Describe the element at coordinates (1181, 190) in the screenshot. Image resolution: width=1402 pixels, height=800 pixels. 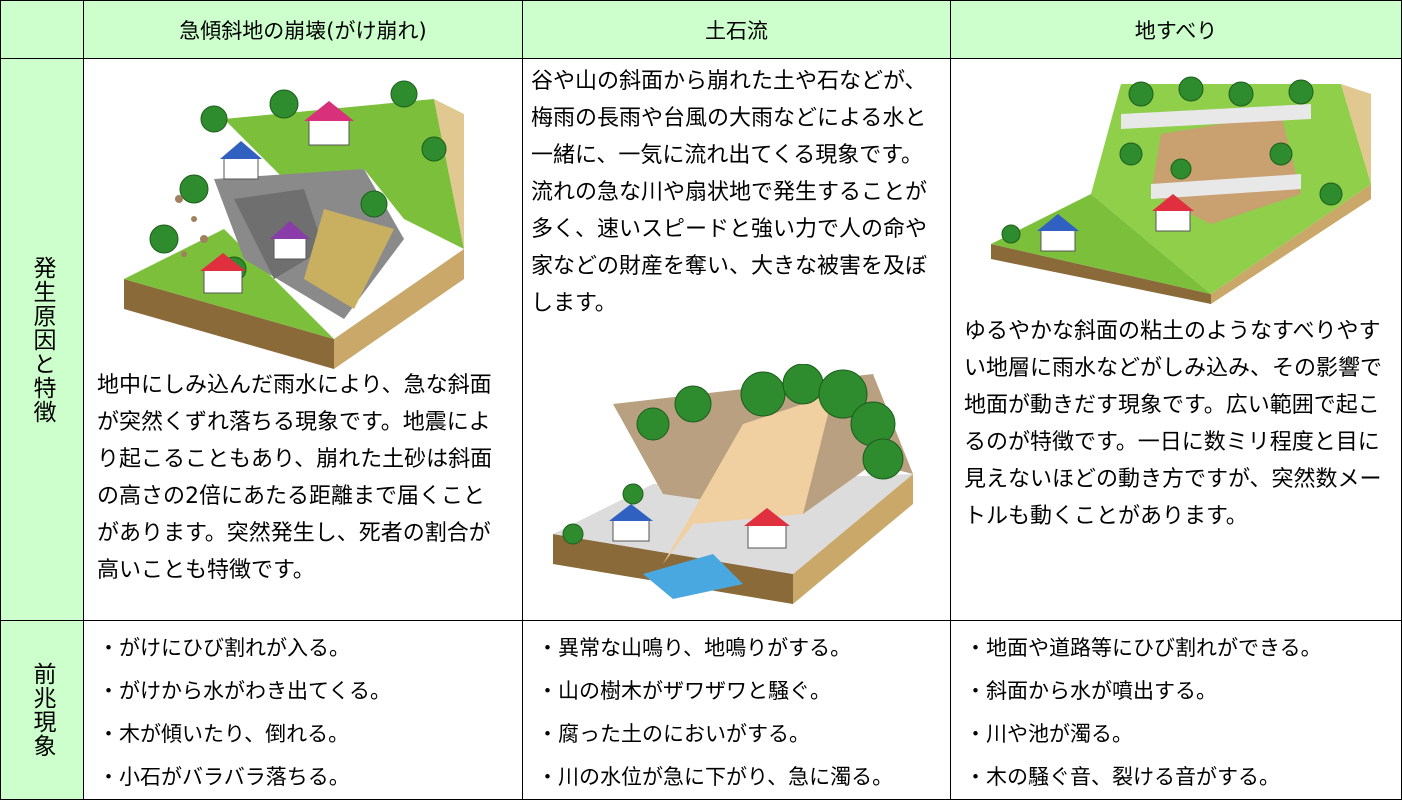
I see `illustration-landslide` at that location.